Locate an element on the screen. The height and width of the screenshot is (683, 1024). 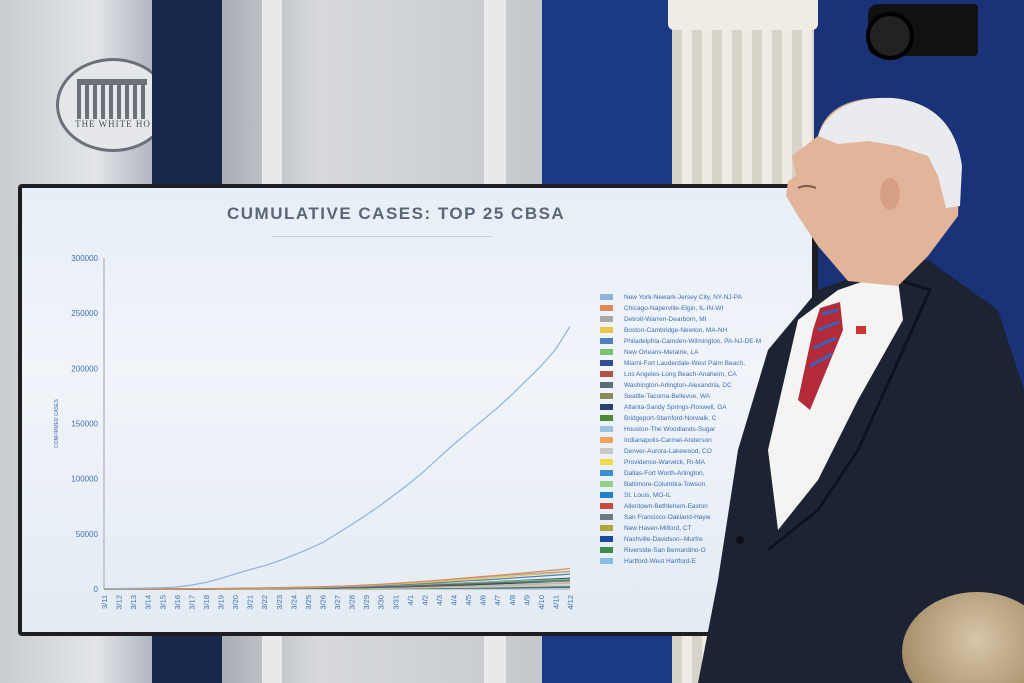
legend-label: Atlanta-Sandy Springs-Roswell, GA is located at coordinates (675, 407).